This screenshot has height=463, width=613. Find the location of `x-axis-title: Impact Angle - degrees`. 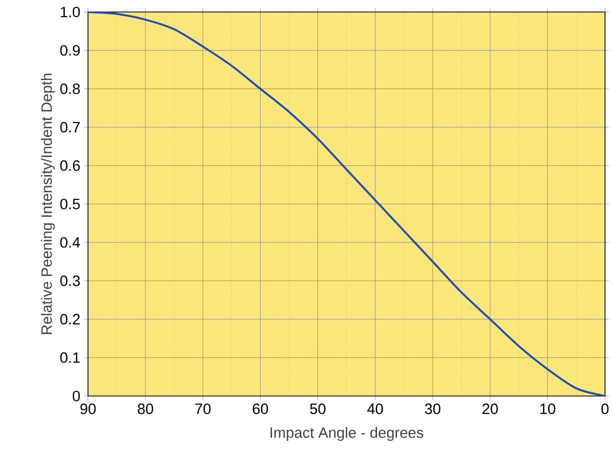

x-axis-title: Impact Angle - degrees is located at coordinates (347, 433).